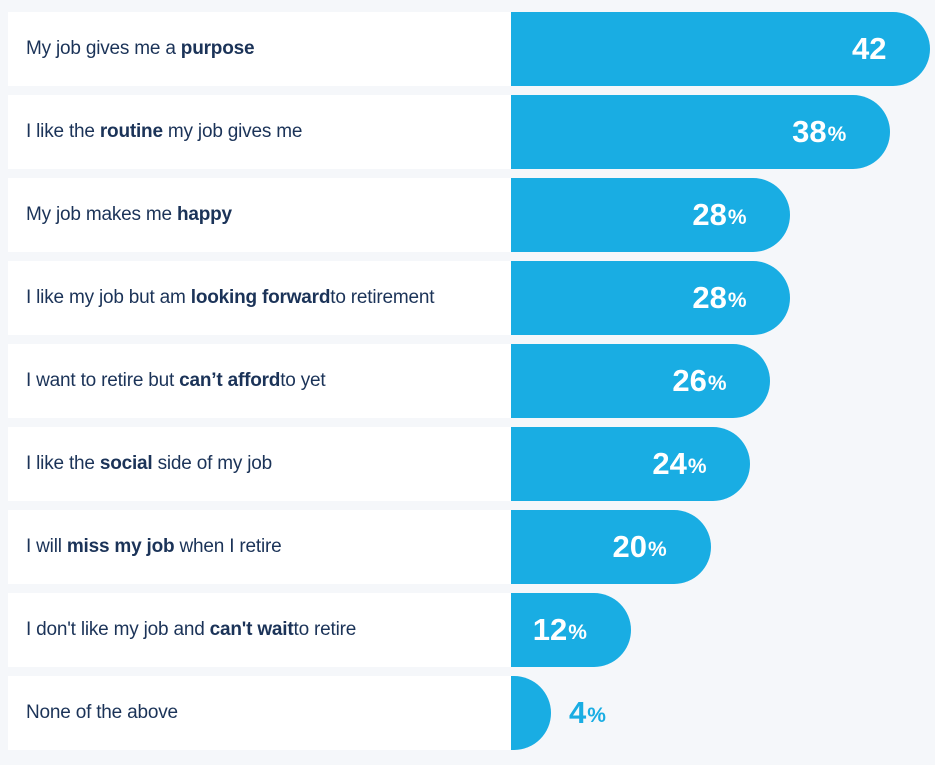 Image resolution: width=935 pixels, height=765 pixels. I want to click on category-label: I like the social side of my job, so click(140, 464).